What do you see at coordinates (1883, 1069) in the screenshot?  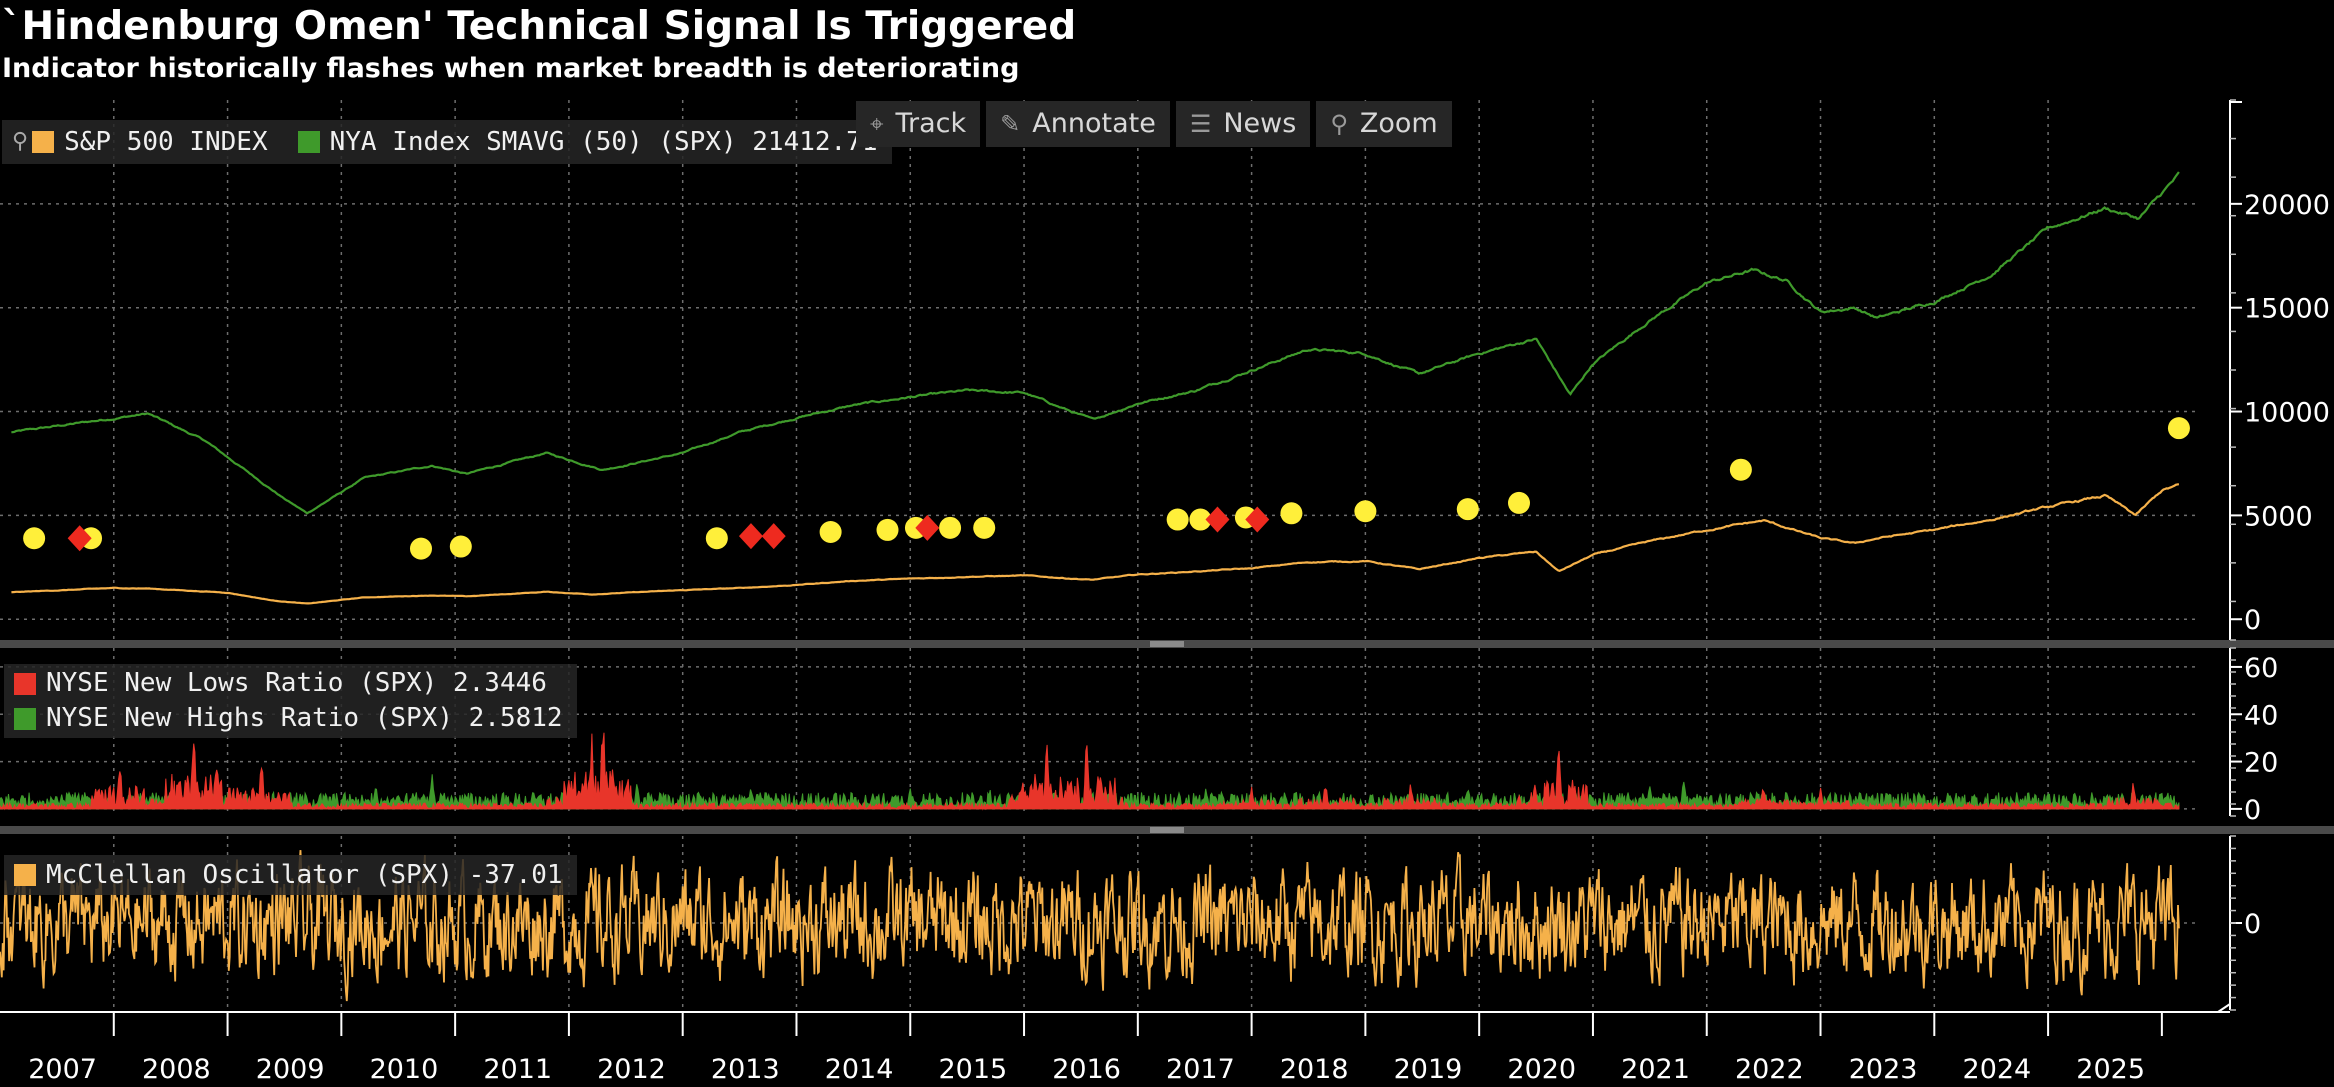 I see `x-tick-label: 2023` at bounding box center [1883, 1069].